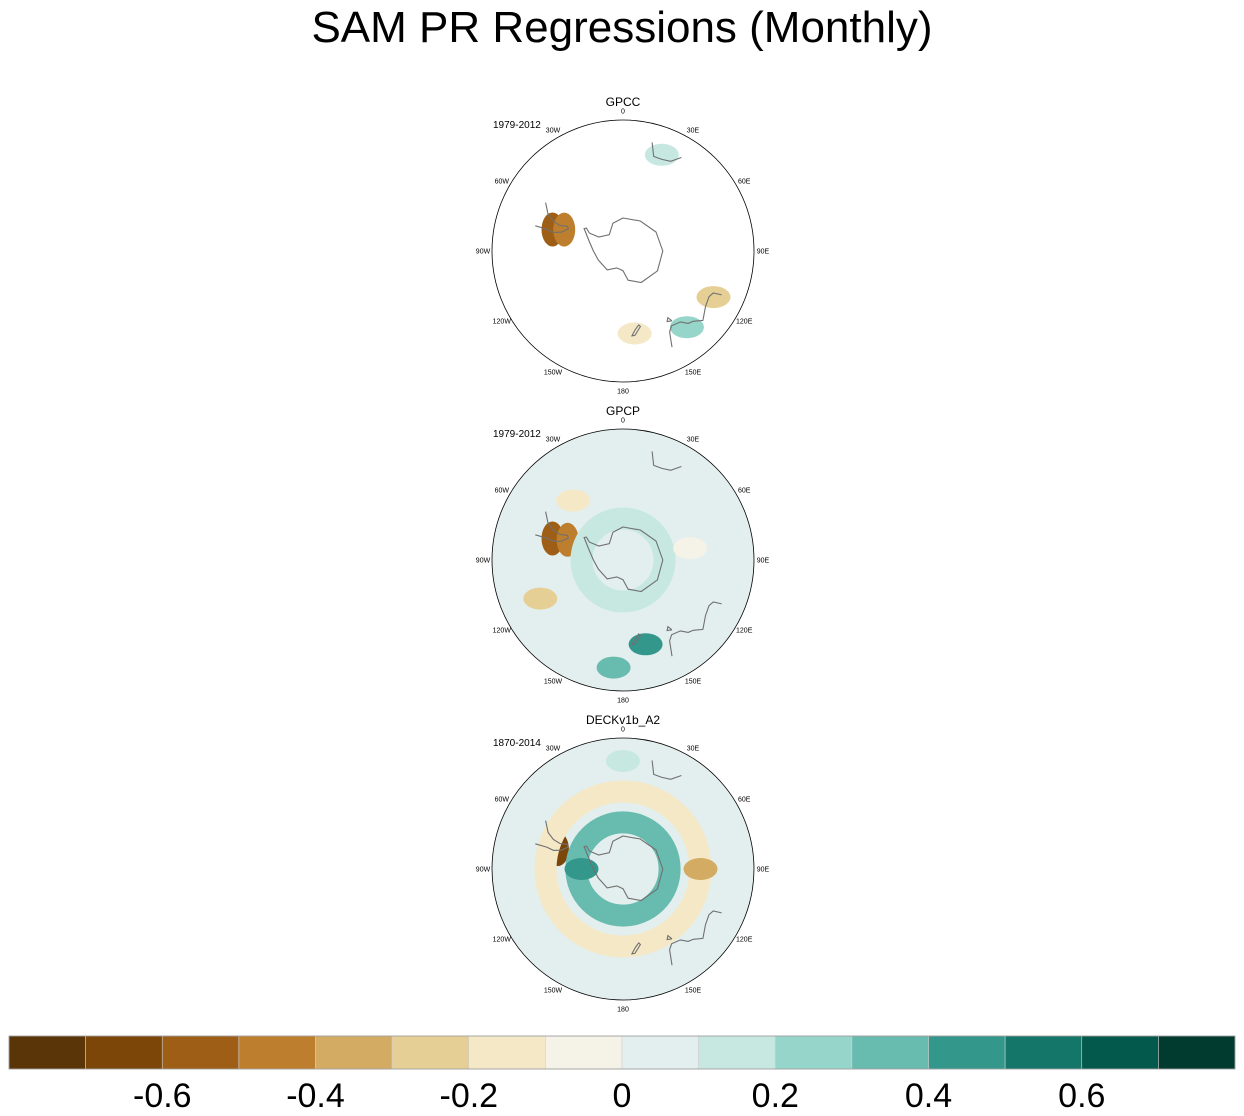 The width and height of the screenshot is (1244, 1116). I want to click on colorbar-outline, so click(622, 1052).